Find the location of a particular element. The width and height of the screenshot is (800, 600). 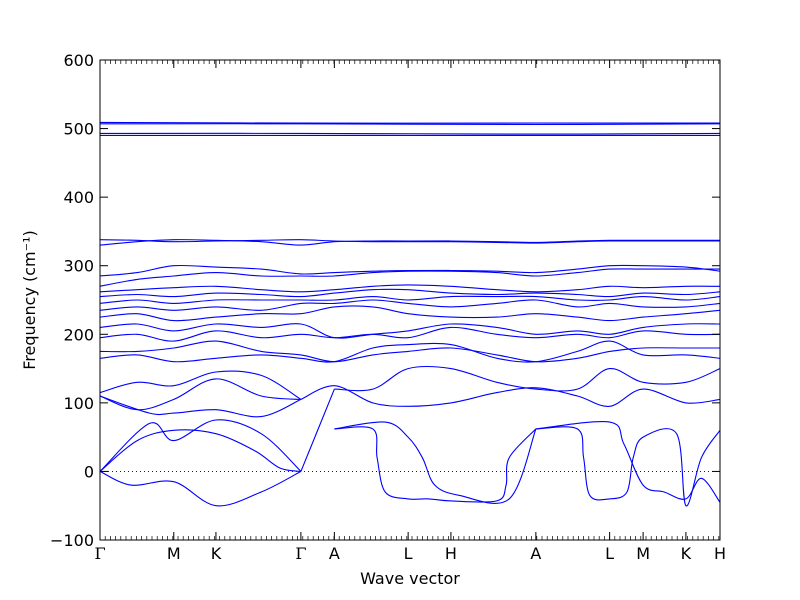

y-tick-label-3: 100 is located at coordinates (78, 403).